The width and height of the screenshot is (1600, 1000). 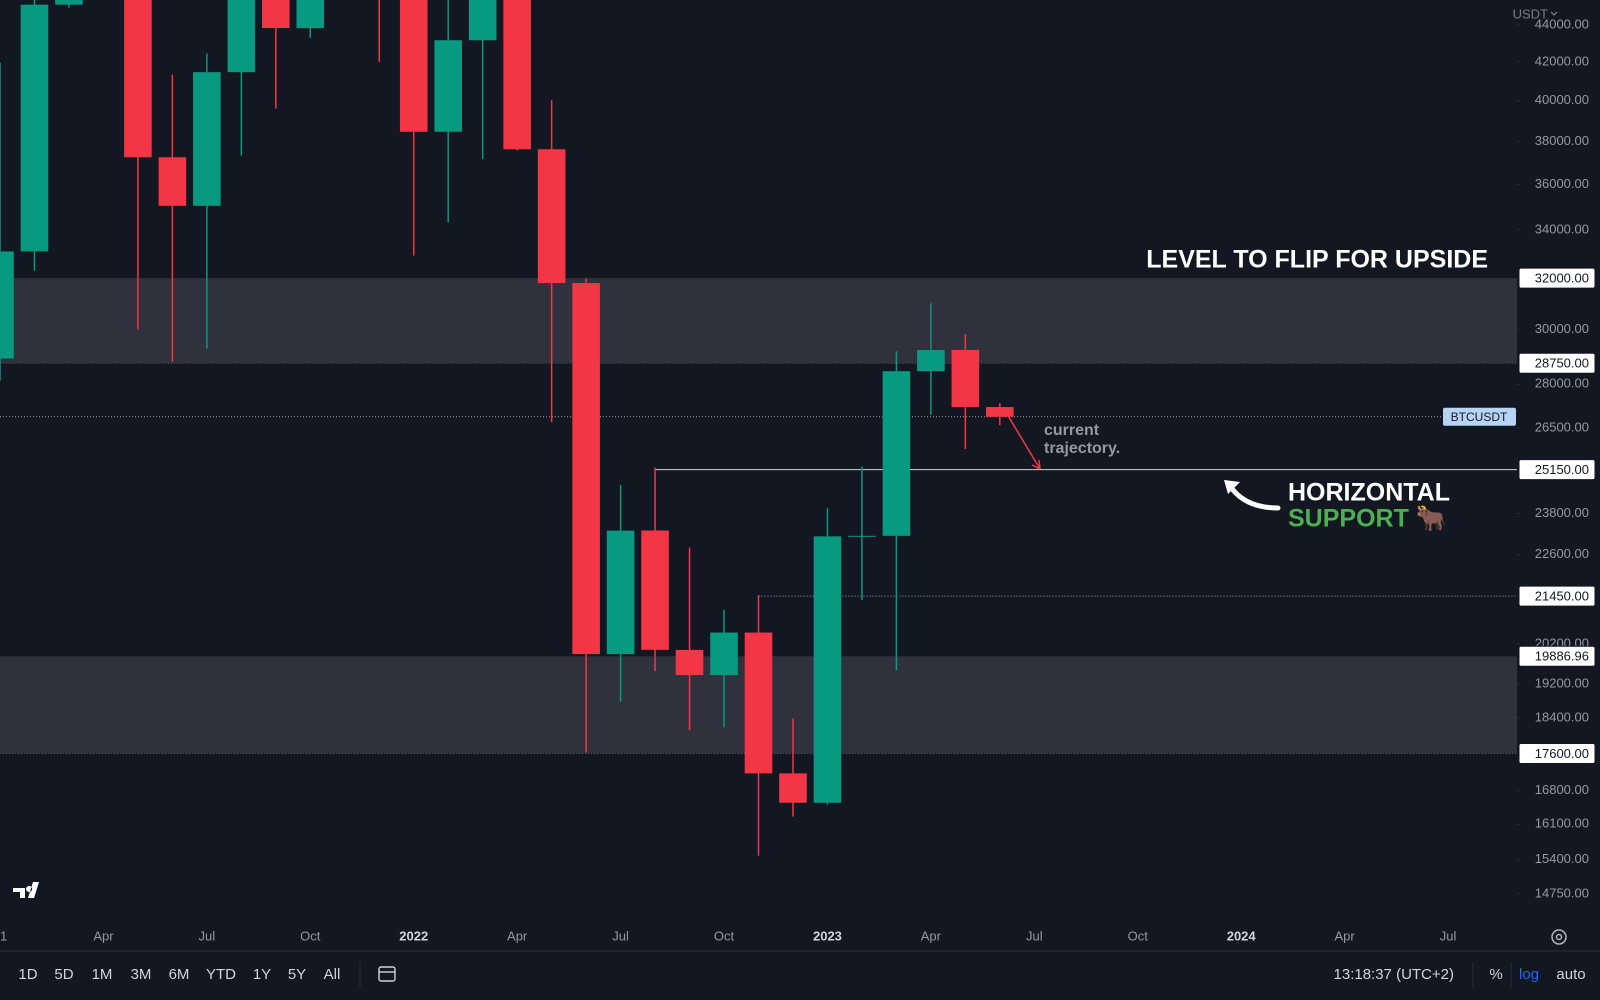 I want to click on settings-icon, so click(x=1559, y=937).